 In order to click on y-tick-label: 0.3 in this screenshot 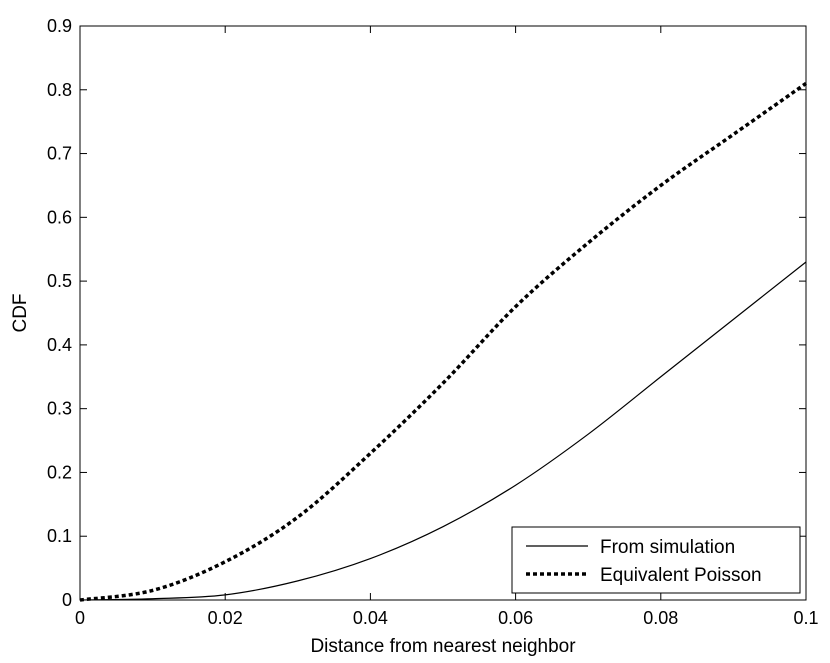, I will do `click(59, 409)`.